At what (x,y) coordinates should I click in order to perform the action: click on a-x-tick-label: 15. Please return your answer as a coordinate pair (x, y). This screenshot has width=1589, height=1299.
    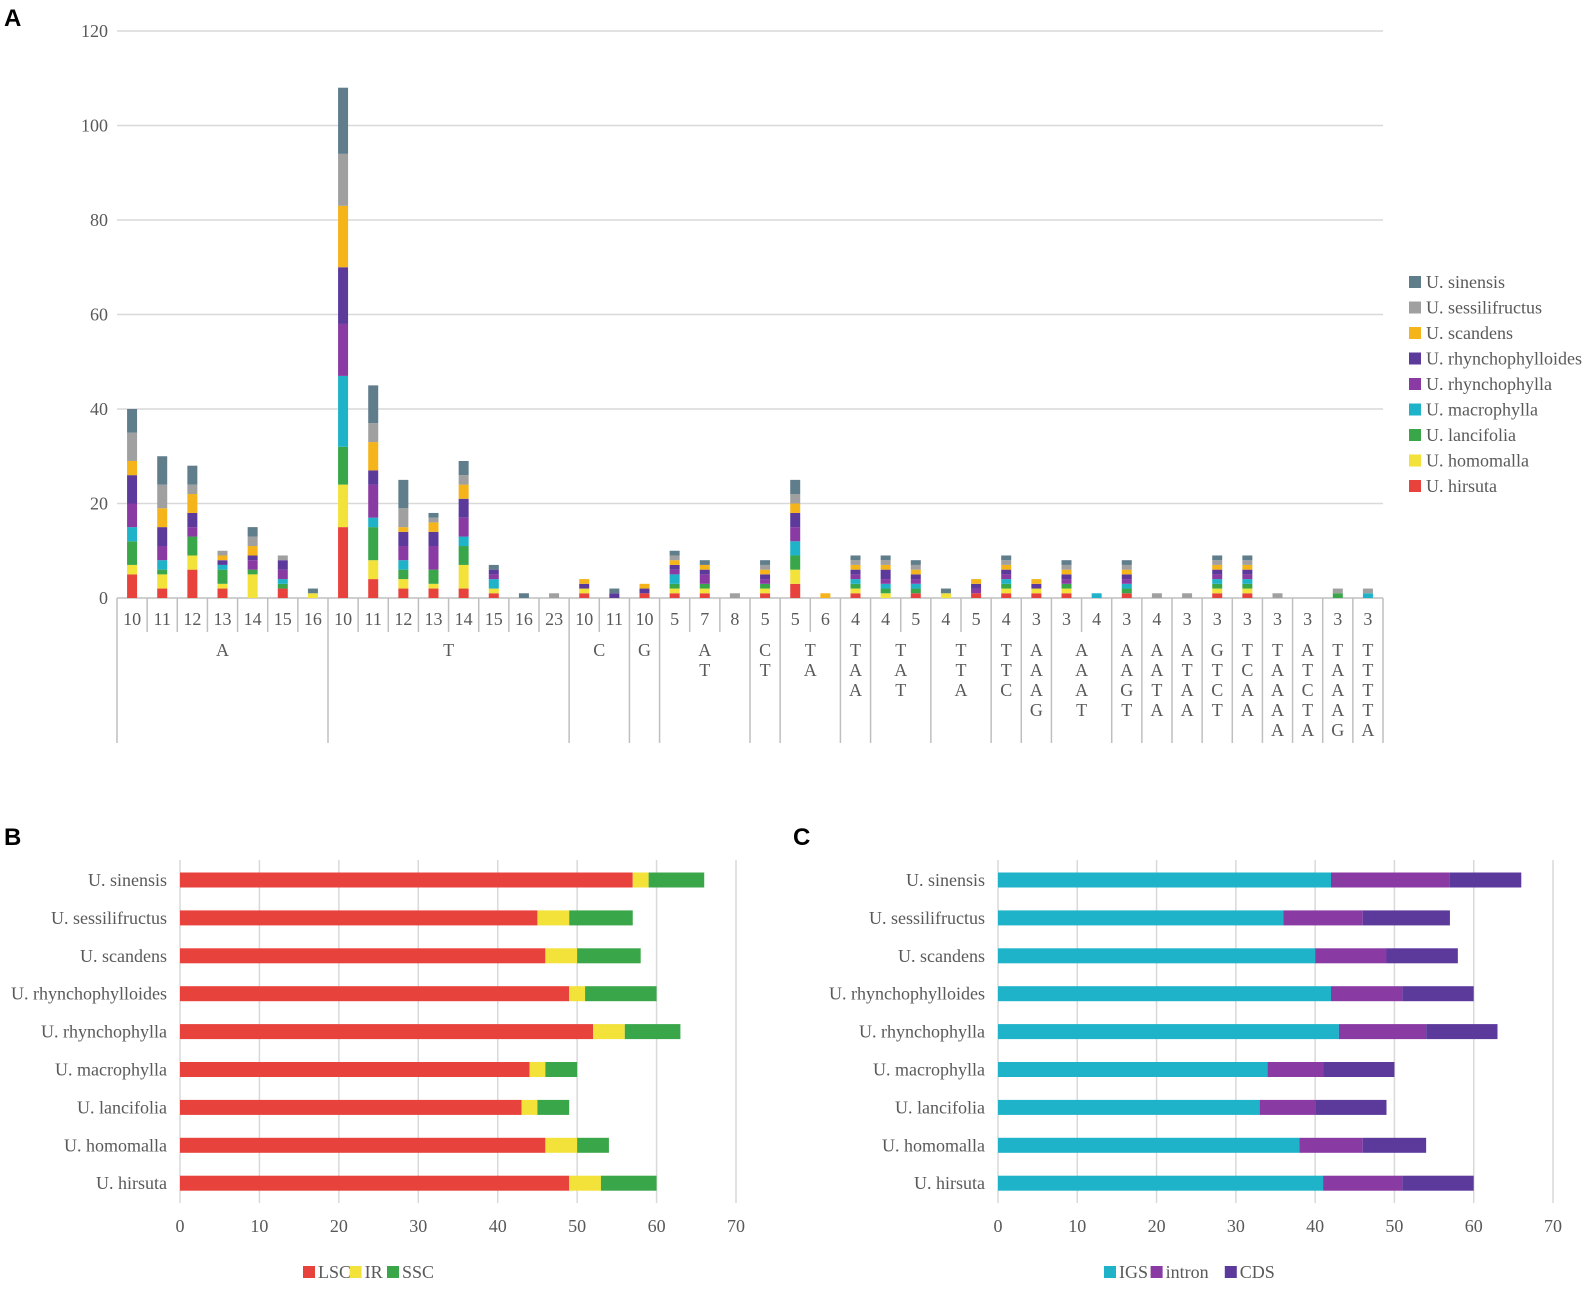
    Looking at the image, I should click on (283, 619).